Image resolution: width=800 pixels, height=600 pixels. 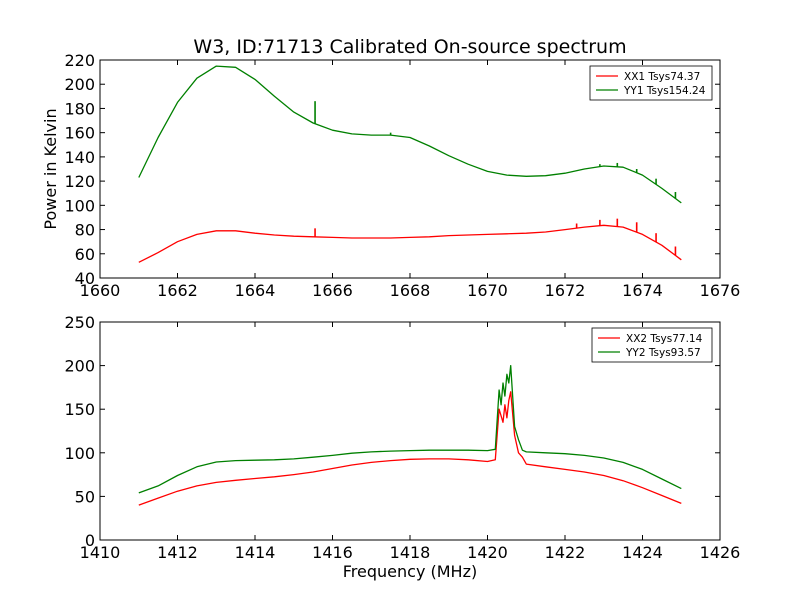 I want to click on x-tick-label: 1670, so click(x=487, y=290).